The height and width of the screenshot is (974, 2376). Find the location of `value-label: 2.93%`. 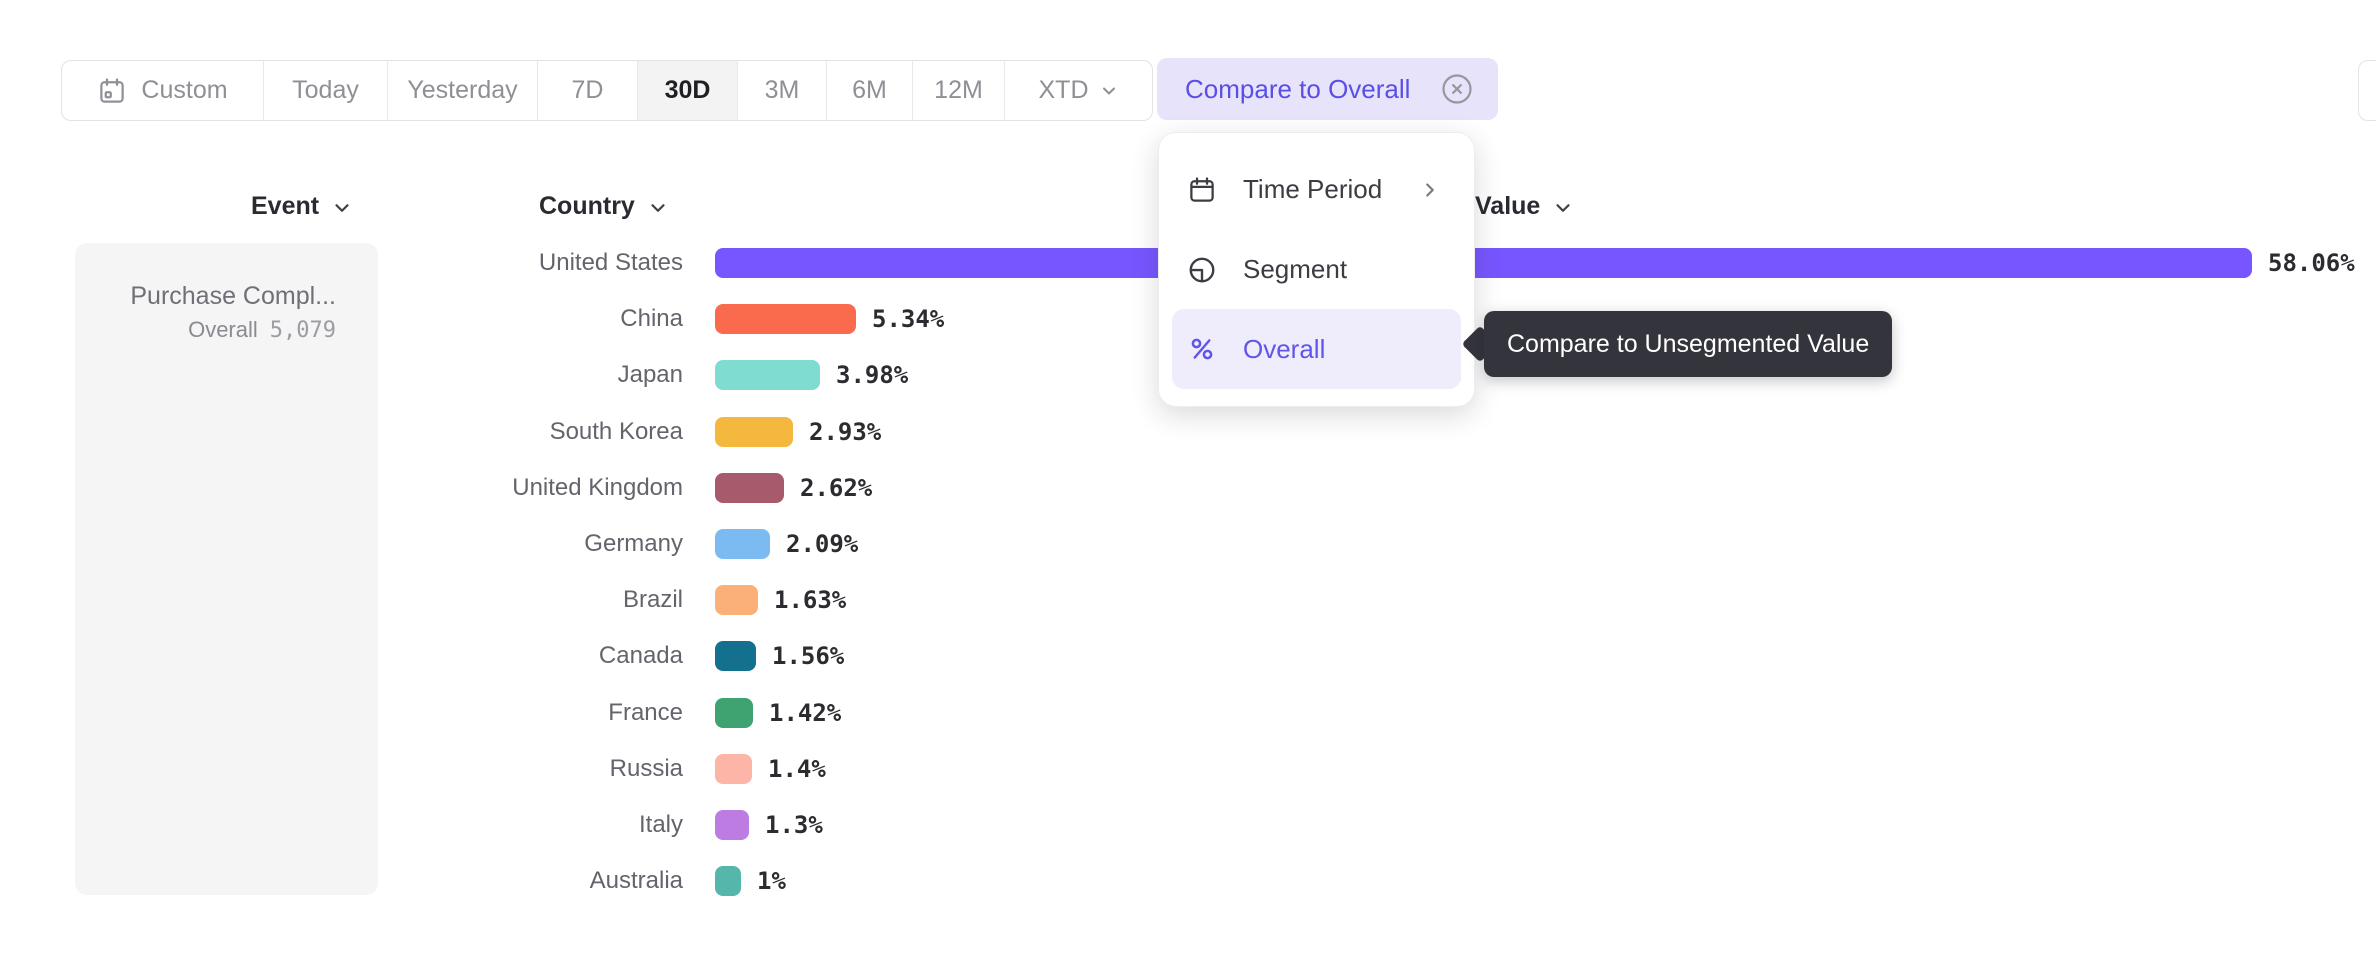

value-label: 2.93% is located at coordinates (845, 431).